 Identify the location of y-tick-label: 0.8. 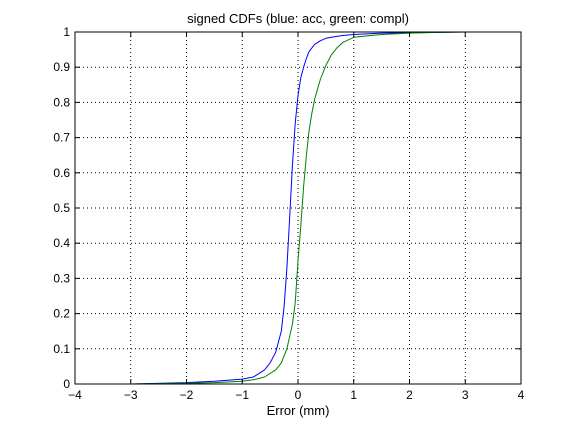
(61, 102).